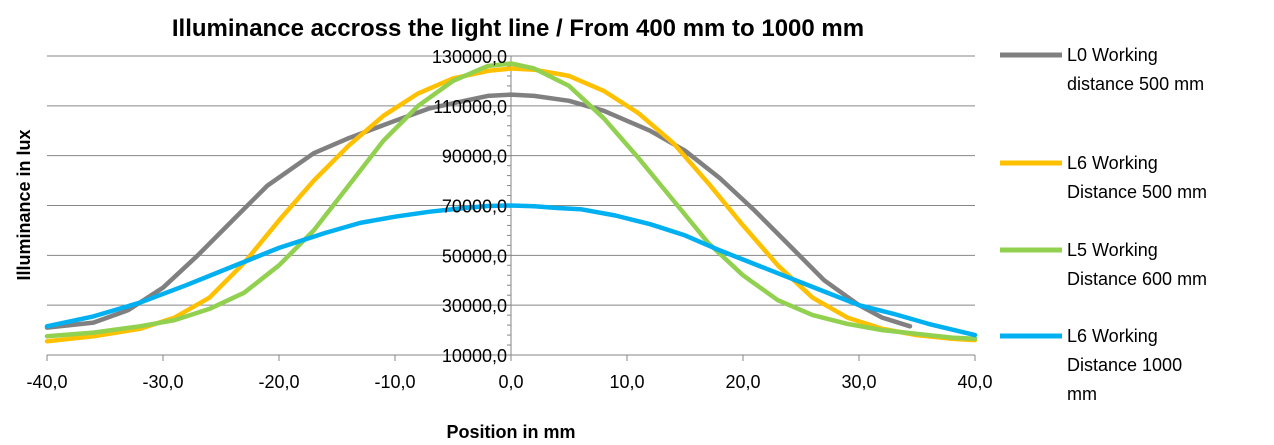 This screenshot has width=1274, height=445. What do you see at coordinates (469, 57) in the screenshot?
I see `y-tick-label: 130000,0` at bounding box center [469, 57].